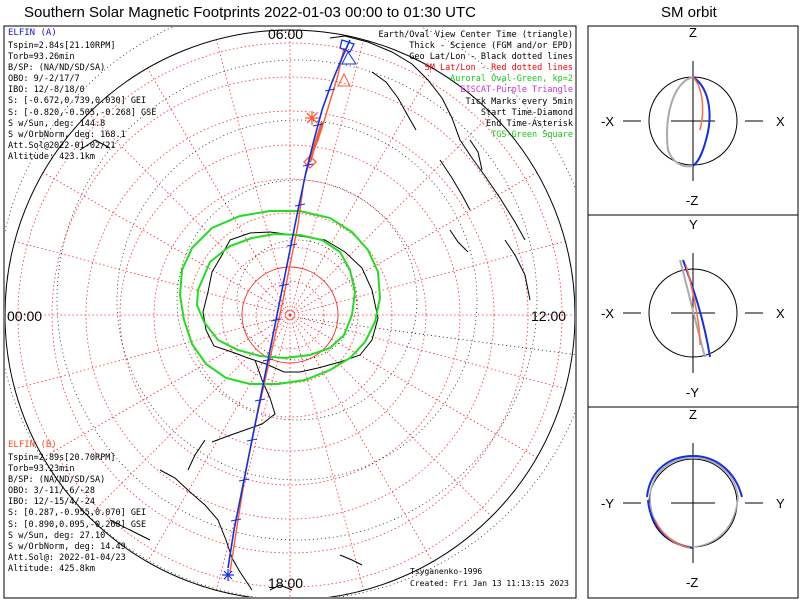 The image size is (800, 600). Describe the element at coordinates (347, 46) in the screenshot. I see `elfin-a-start-diamond` at that location.